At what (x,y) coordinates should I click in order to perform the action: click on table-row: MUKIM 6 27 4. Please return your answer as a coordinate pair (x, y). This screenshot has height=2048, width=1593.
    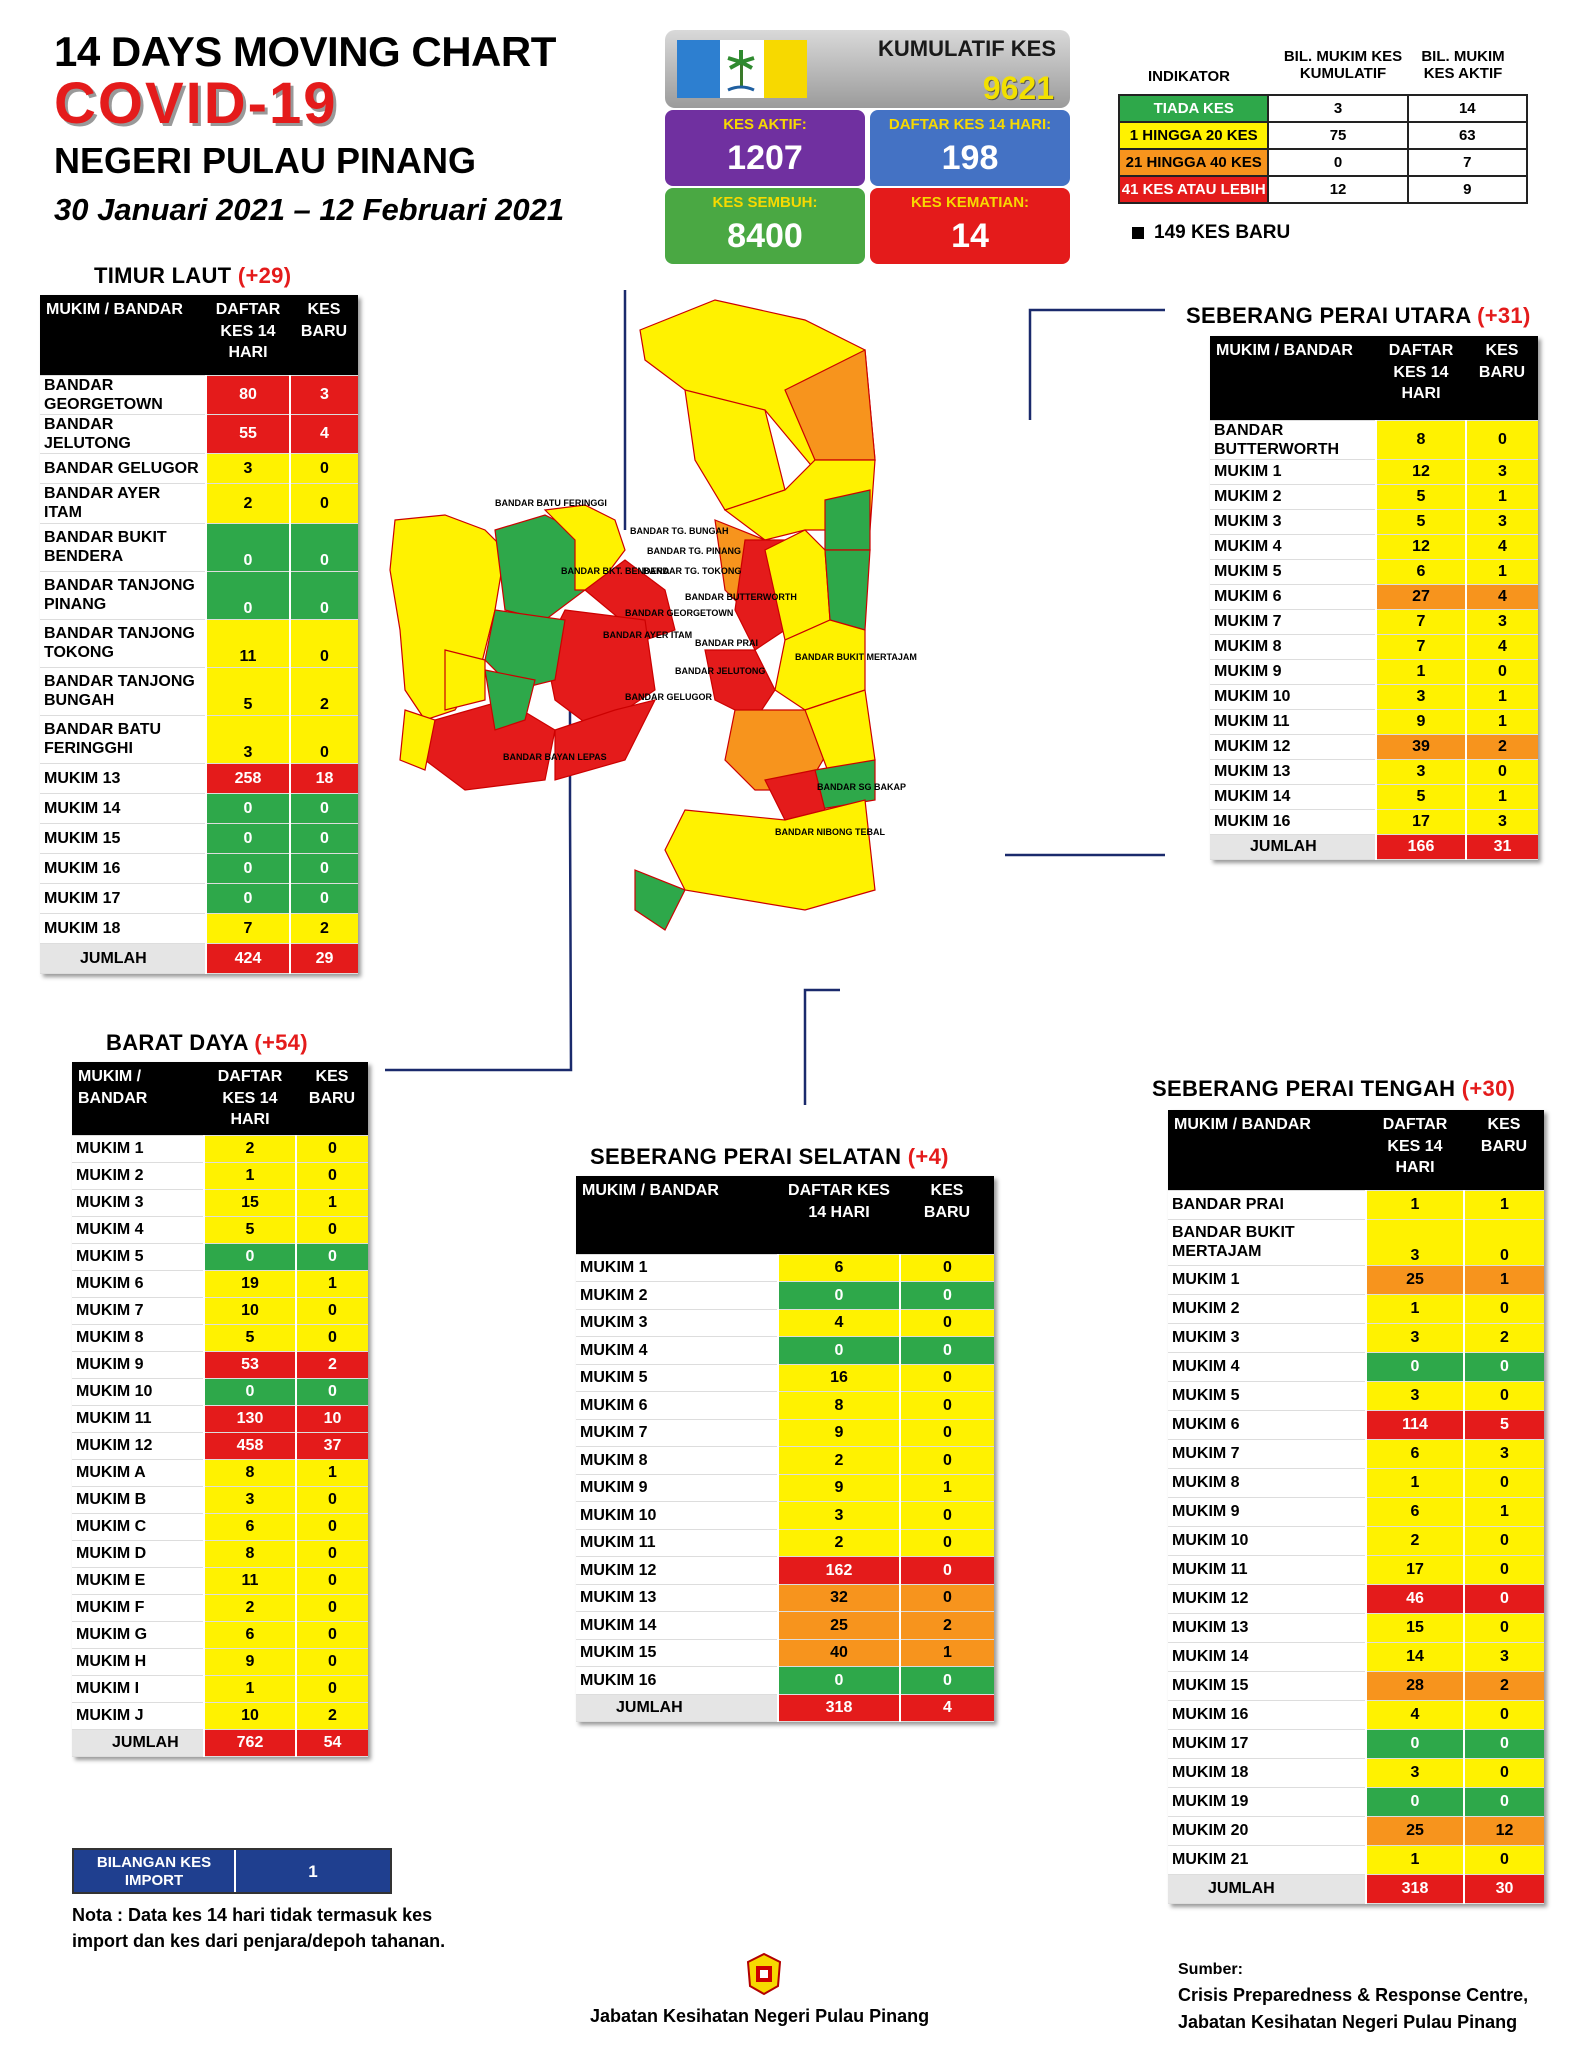
    Looking at the image, I should click on (1374, 597).